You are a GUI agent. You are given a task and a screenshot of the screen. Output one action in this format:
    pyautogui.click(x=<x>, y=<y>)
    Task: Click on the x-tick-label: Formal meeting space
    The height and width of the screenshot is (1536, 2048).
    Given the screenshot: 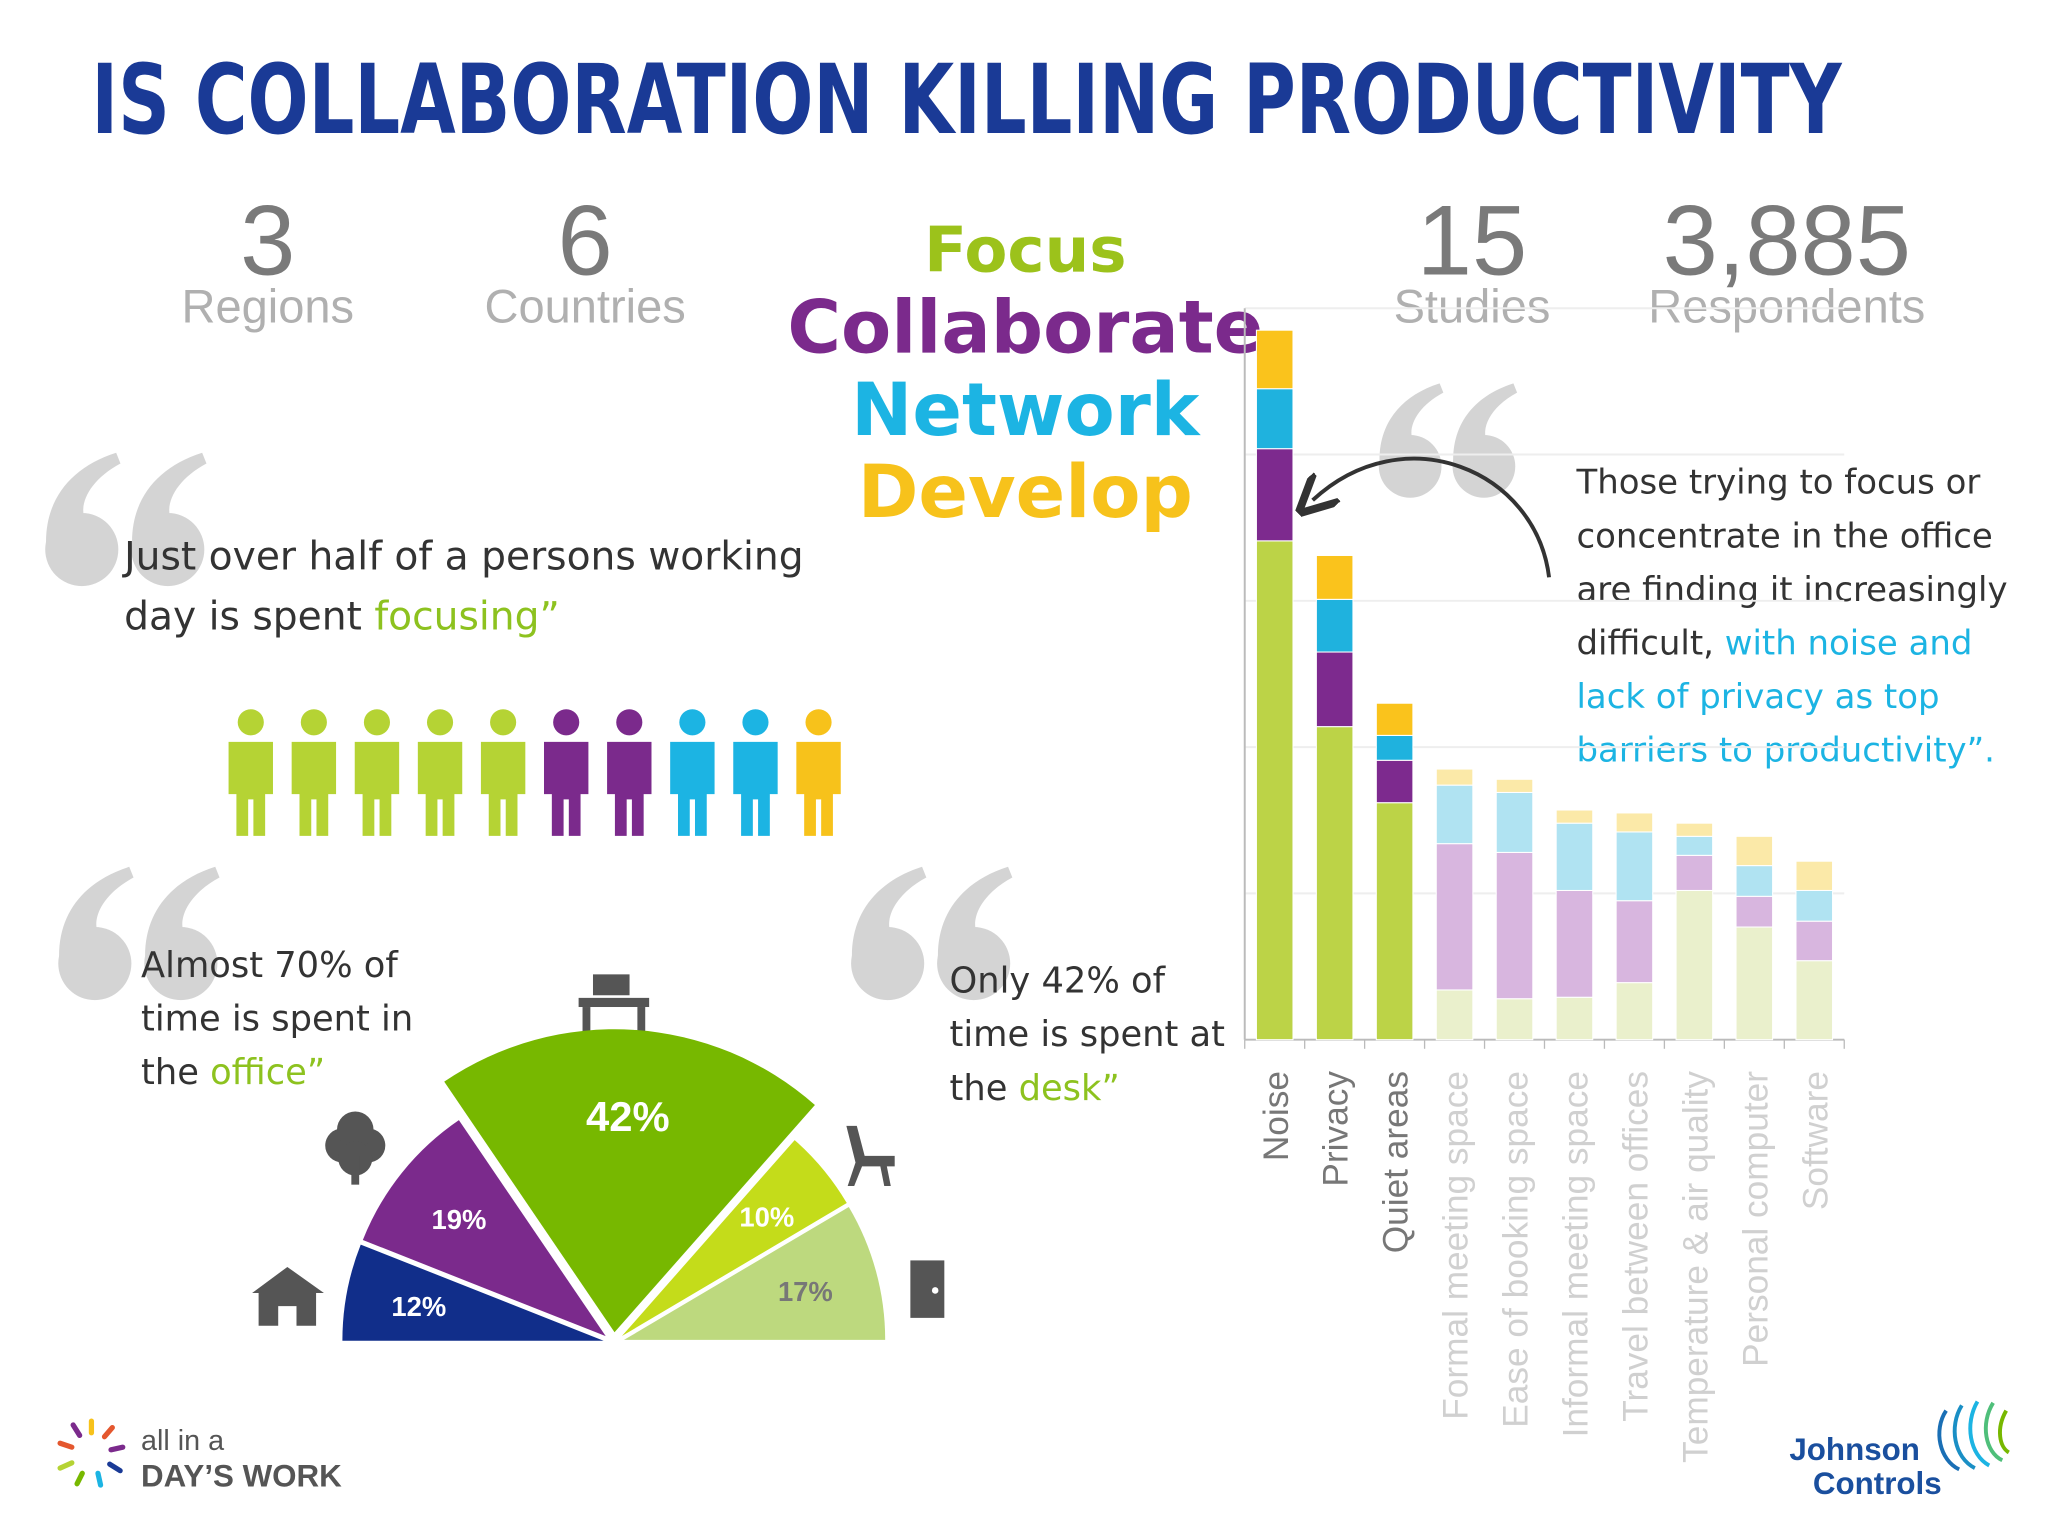 What is the action you would take?
    pyautogui.click(x=1456, y=1245)
    